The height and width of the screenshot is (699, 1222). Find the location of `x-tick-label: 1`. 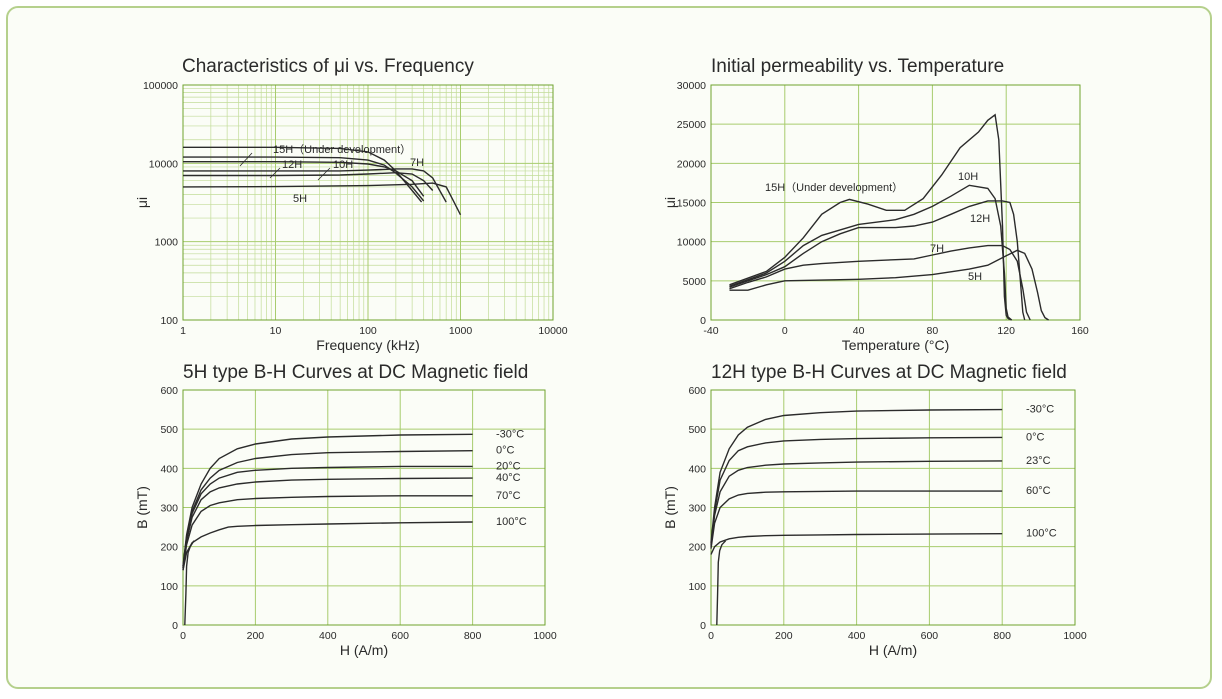

x-tick-label: 1 is located at coordinates (183, 331).